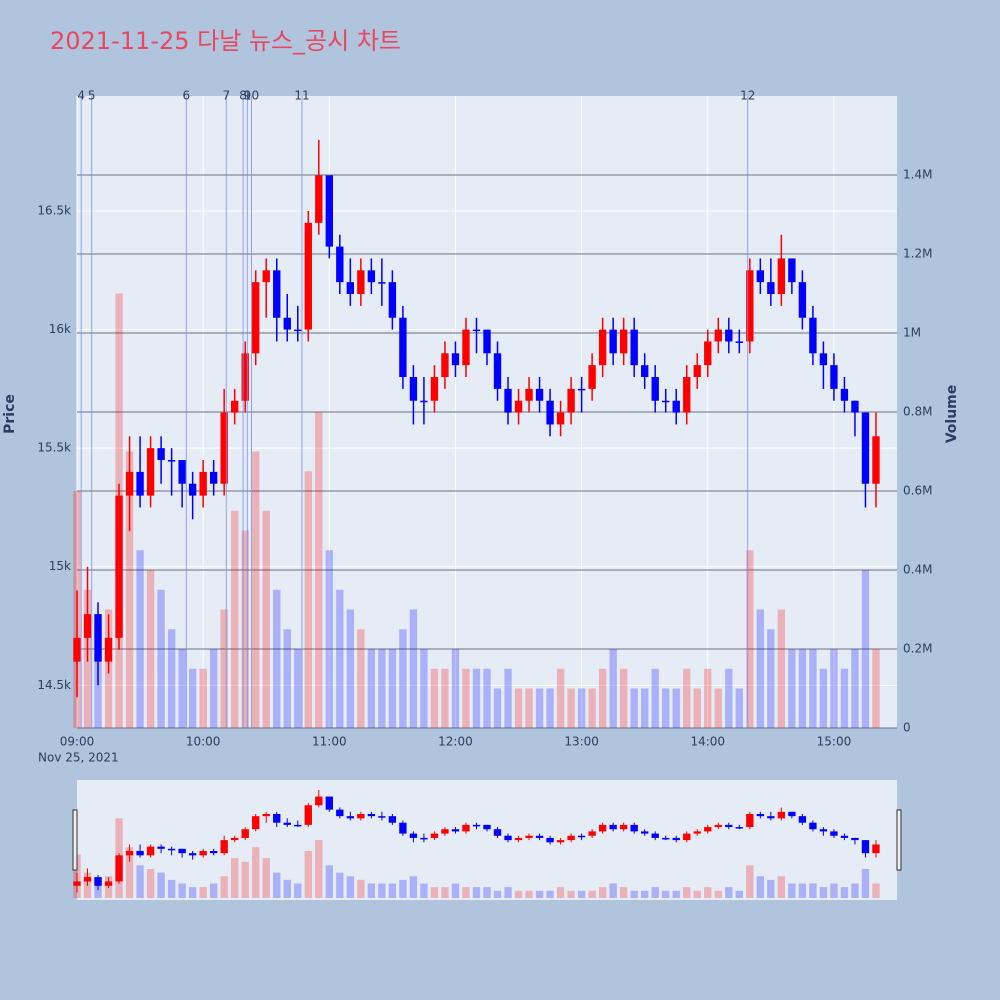  What do you see at coordinates (487, 840) in the screenshot?
I see `range-slider` at bounding box center [487, 840].